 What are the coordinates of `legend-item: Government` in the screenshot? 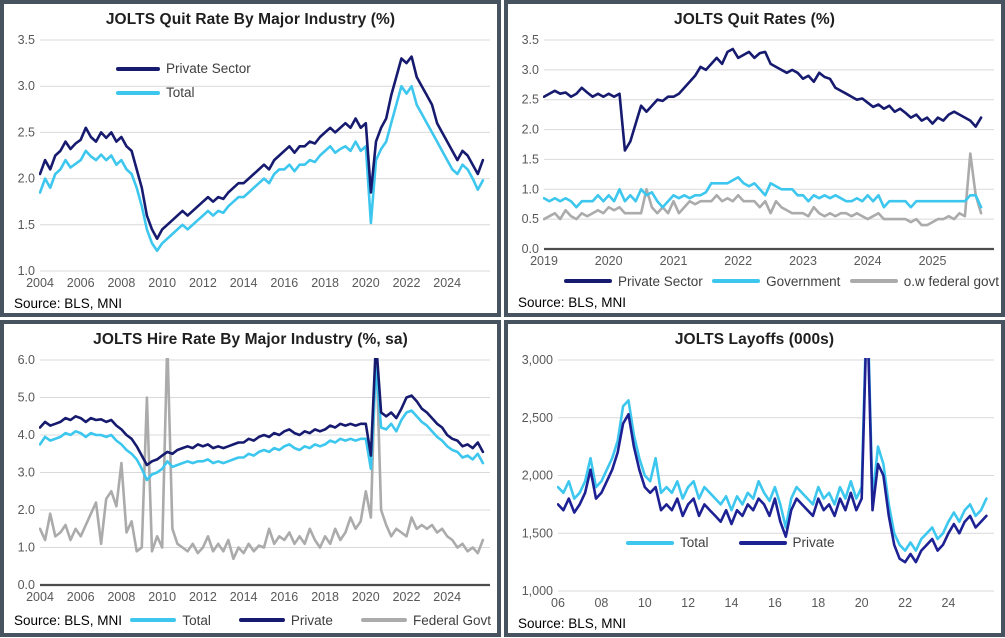 It's located at (776, 281).